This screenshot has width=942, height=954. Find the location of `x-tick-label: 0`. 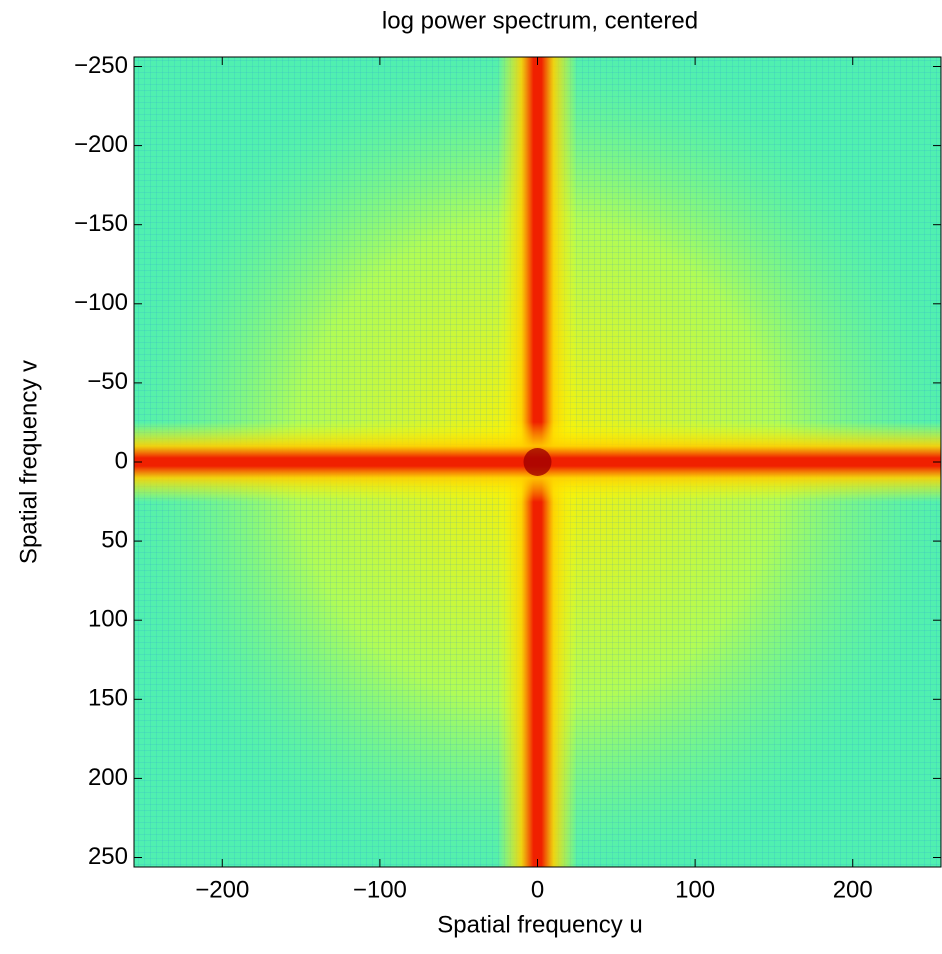

x-tick-label: 0 is located at coordinates (537, 889).